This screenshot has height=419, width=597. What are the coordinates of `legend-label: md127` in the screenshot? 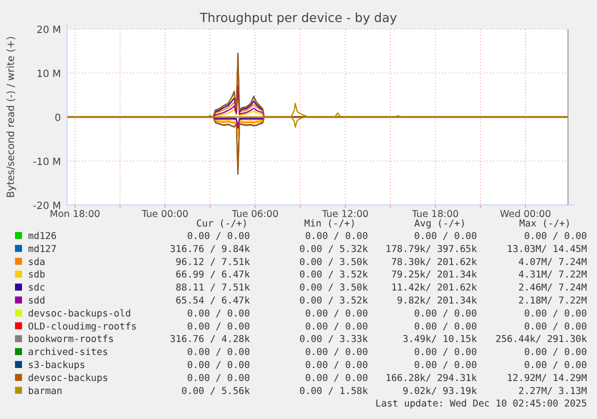 It's located at (42, 249).